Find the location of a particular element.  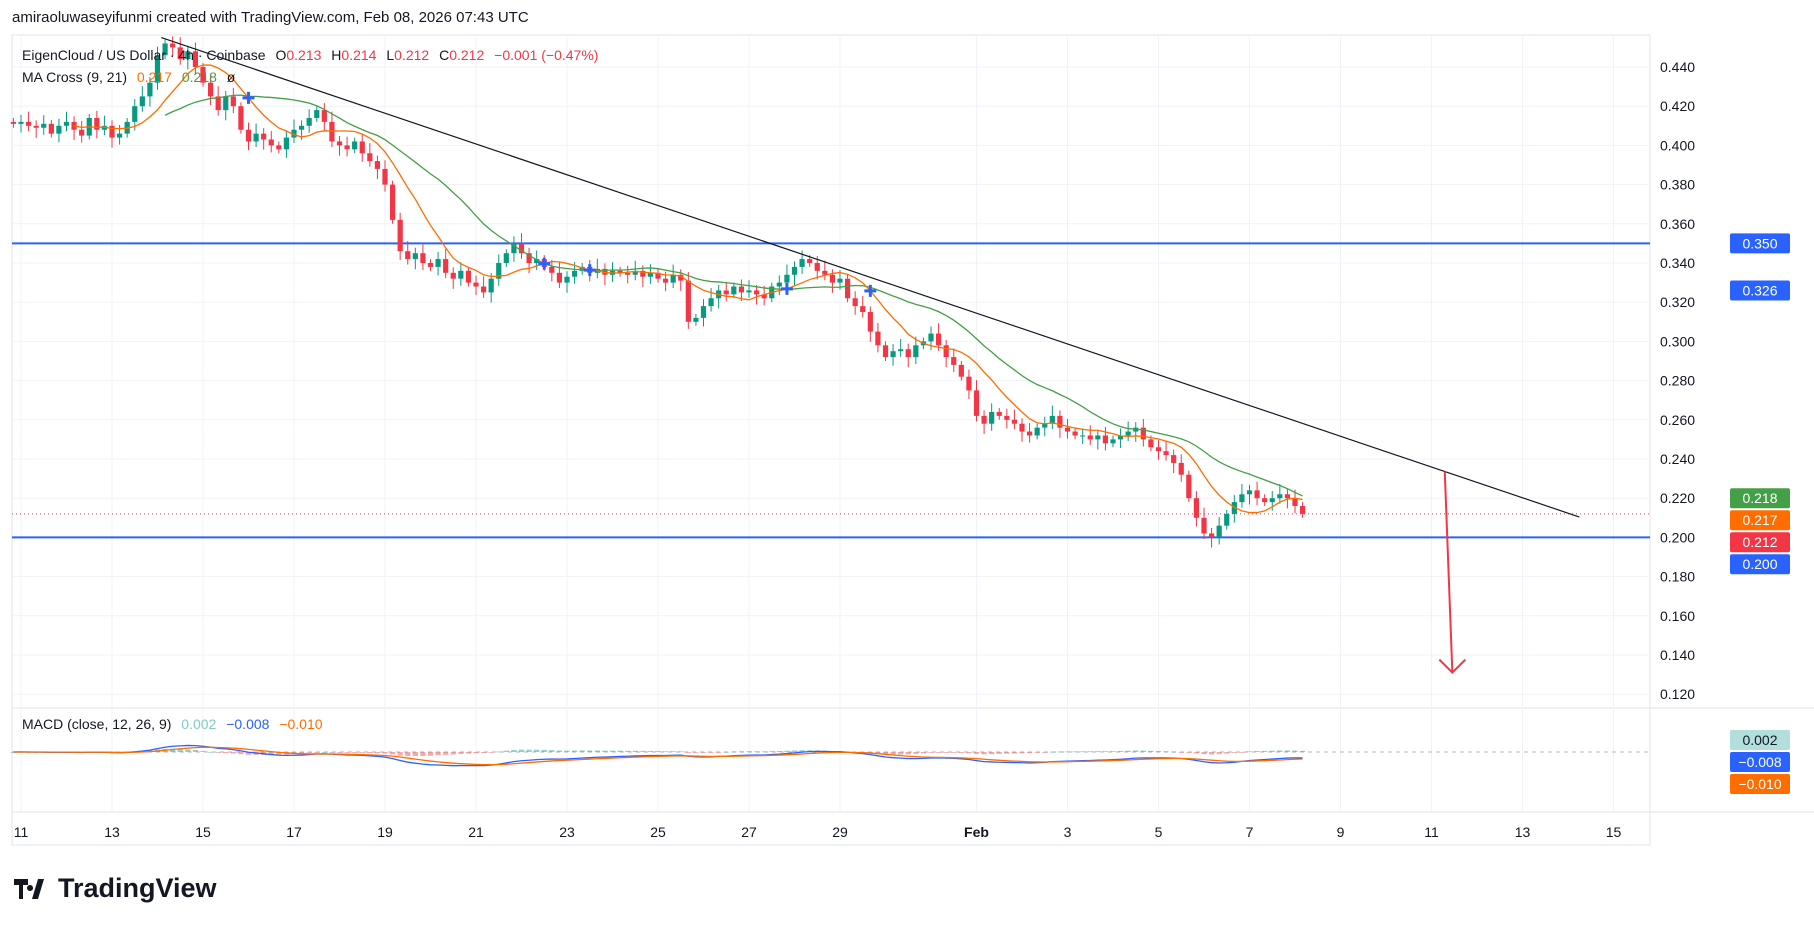

y-tick-label: 0.120 is located at coordinates (1677, 694).